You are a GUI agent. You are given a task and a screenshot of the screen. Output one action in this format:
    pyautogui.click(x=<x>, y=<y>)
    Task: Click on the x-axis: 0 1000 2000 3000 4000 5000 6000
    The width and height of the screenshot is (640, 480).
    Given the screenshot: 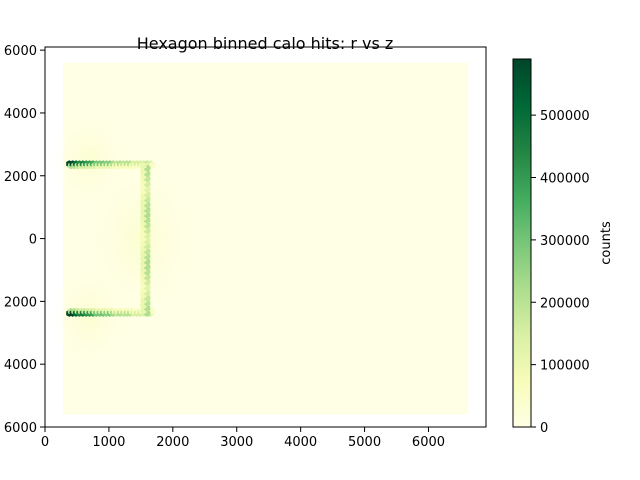 What is the action you would take?
    pyautogui.click(x=243, y=438)
    